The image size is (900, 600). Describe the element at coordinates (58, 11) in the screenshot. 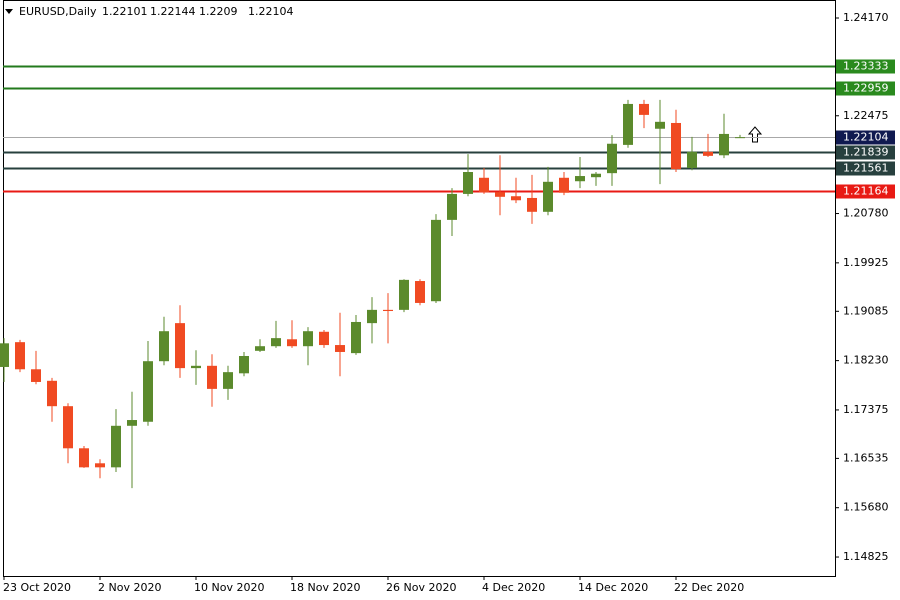

I see `symbol: EURUSD,Daily` at that location.